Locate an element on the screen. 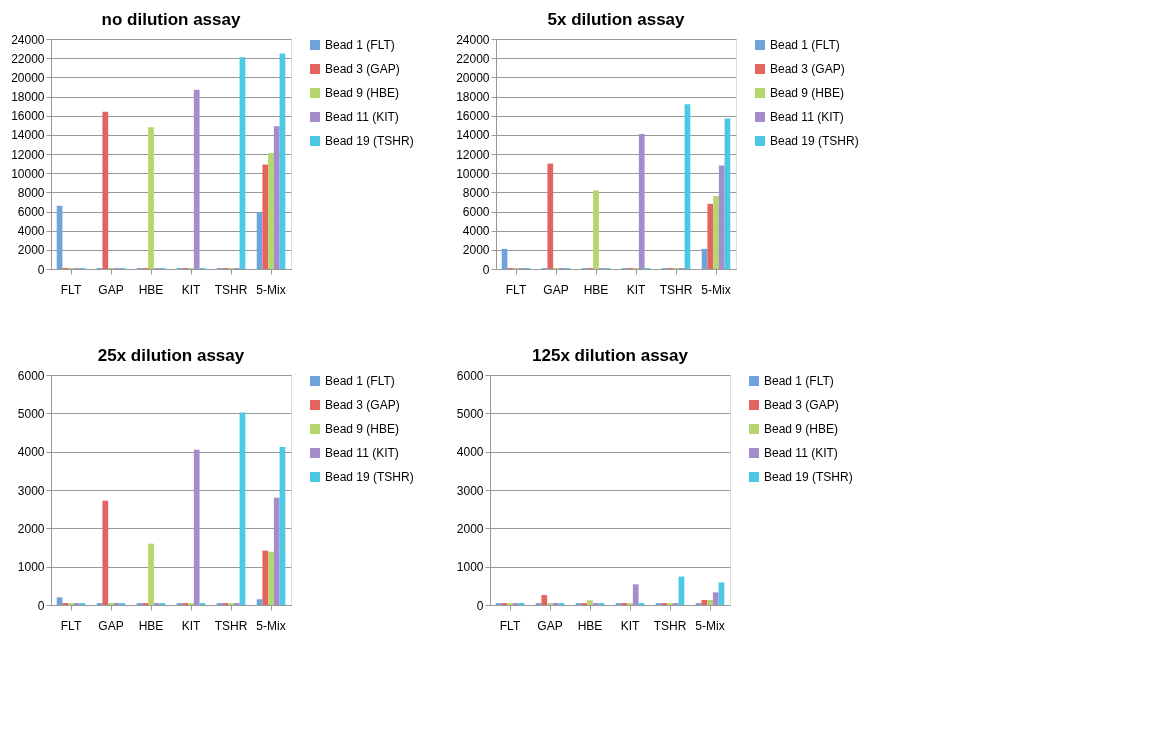 This screenshot has height=740, width=1157. chart-title: 5x dilution assay is located at coordinates (616, 19).